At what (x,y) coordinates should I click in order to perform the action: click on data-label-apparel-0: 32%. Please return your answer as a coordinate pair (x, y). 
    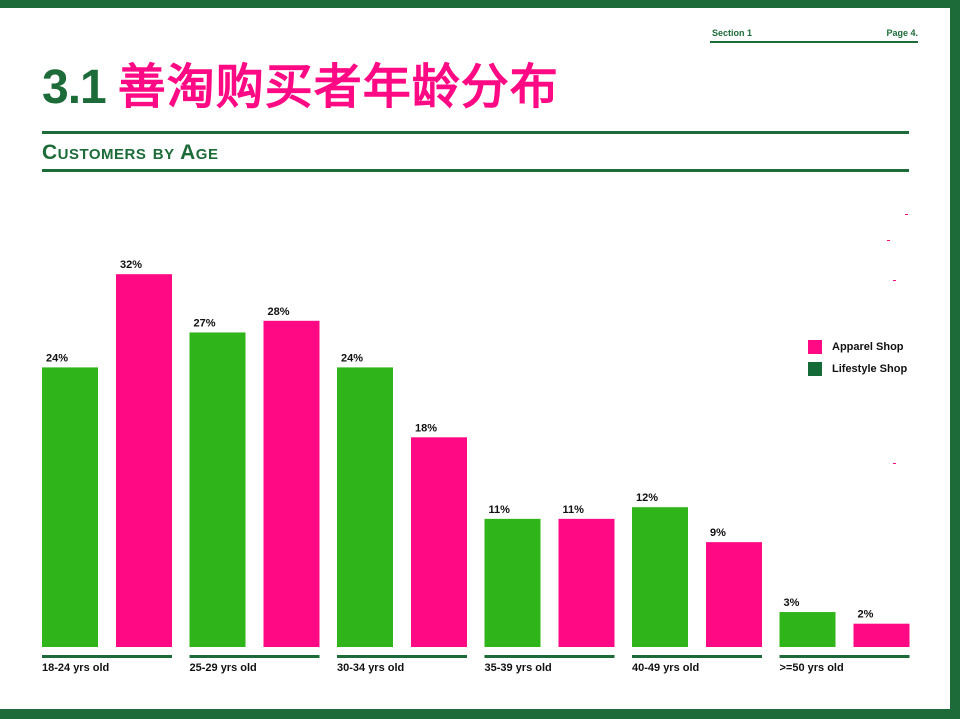
    Looking at the image, I should click on (131, 265).